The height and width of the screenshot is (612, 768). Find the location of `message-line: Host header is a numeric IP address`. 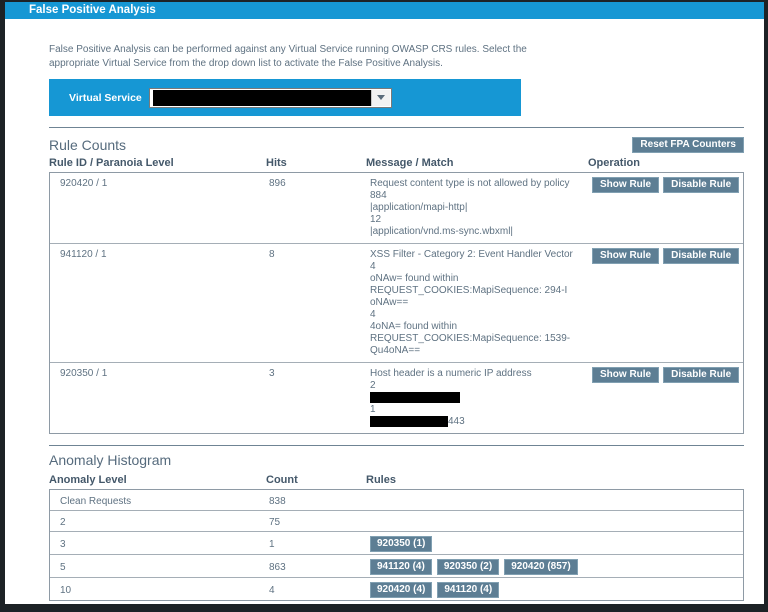

message-line: Host header is a numeric IP address is located at coordinates (451, 373).